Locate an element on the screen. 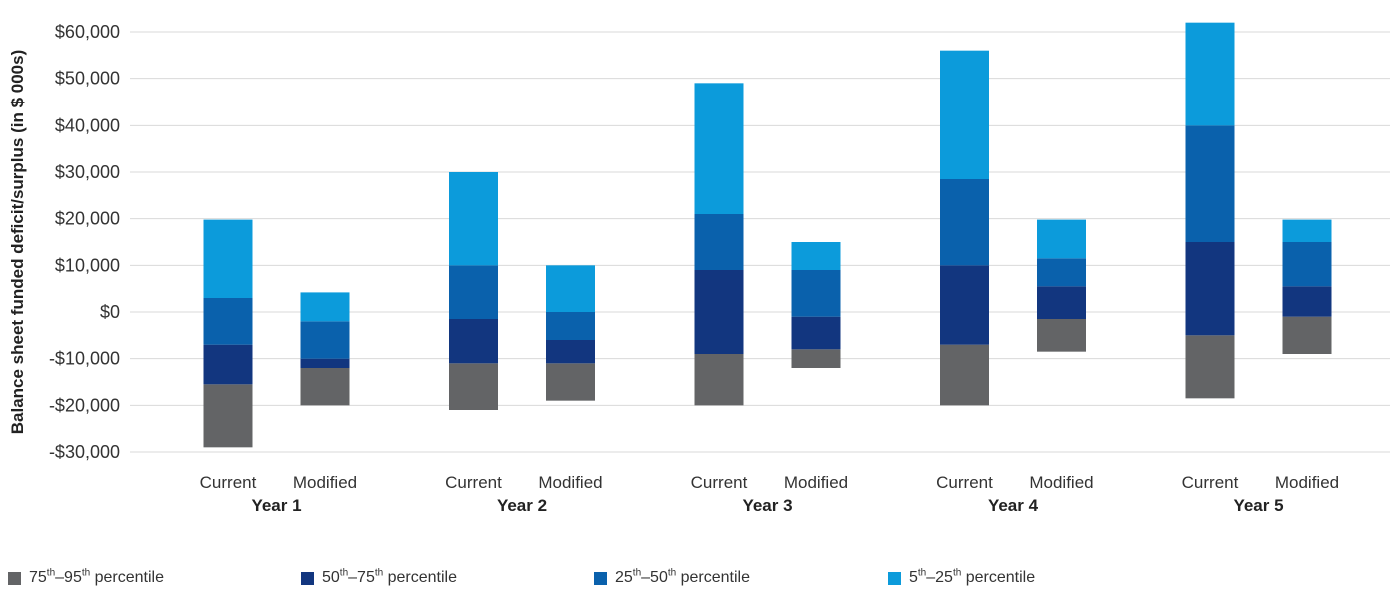  y-tick-label: -$10,000 is located at coordinates (84, 359).